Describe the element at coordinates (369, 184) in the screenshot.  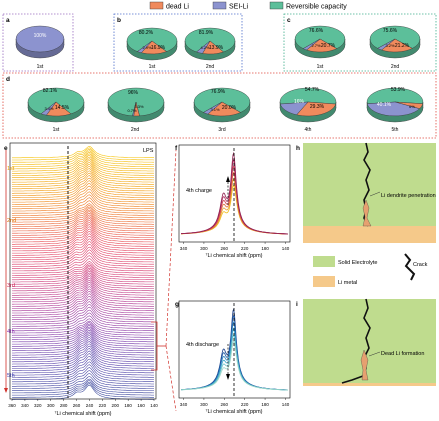
I see `solid-electrolyte-h` at that location.